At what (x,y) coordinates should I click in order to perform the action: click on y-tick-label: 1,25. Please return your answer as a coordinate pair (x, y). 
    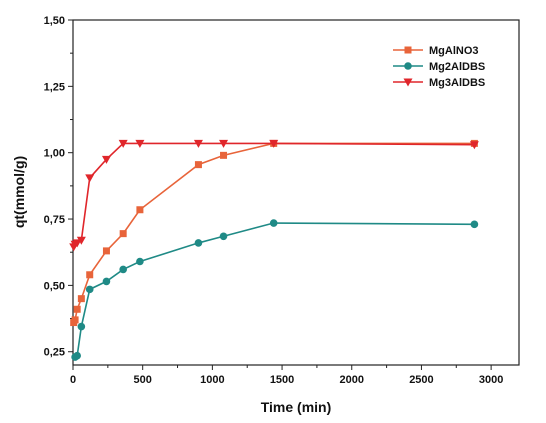
    Looking at the image, I should click on (54, 87).